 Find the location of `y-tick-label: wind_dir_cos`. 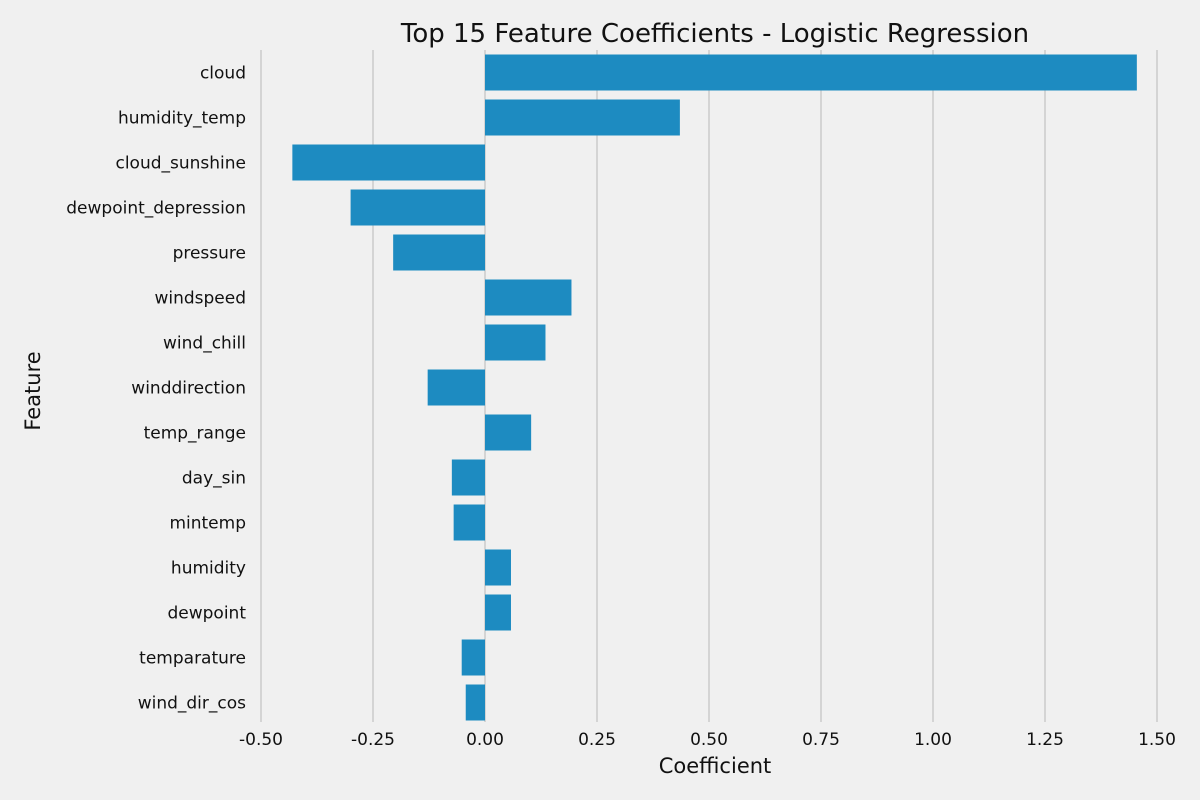

y-tick-label: wind_dir_cos is located at coordinates (192, 704).